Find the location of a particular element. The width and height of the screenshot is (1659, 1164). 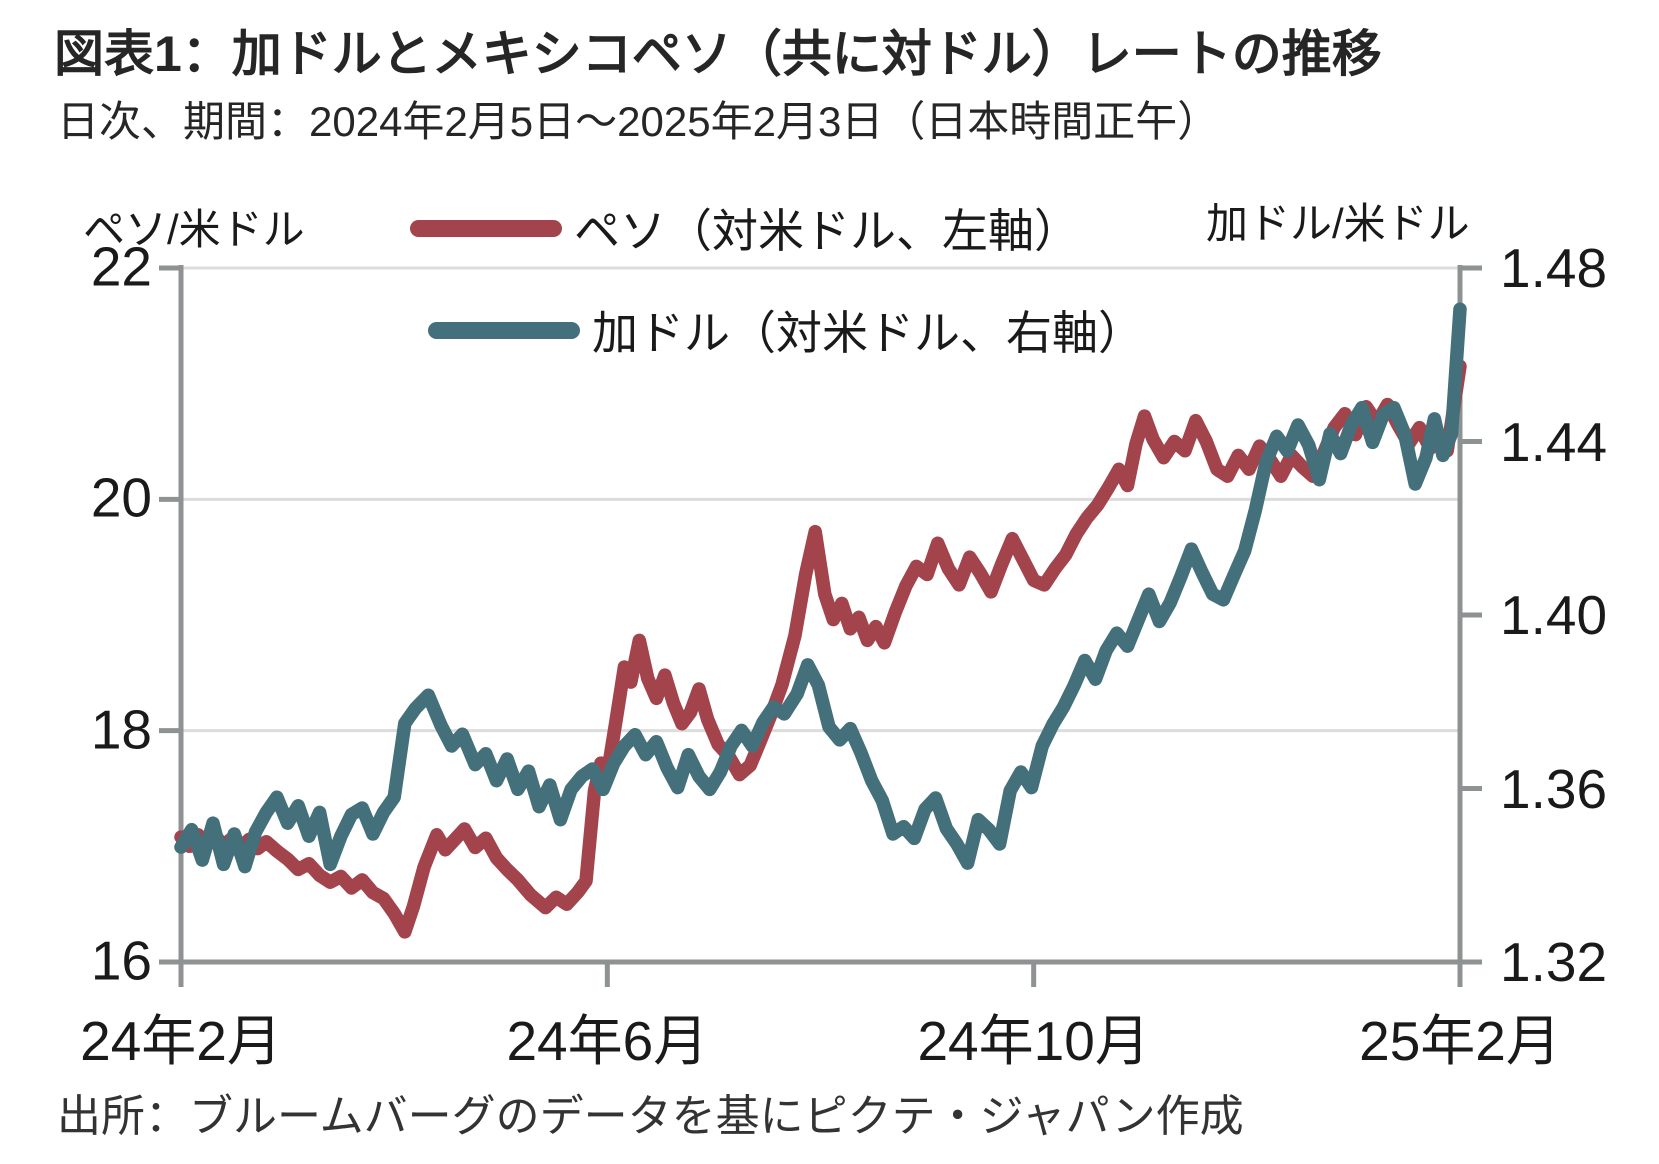

chart-title: 図表1：加ドルとメキシコペソ（共に対ドル）レートの推移 is located at coordinates (718, 54).